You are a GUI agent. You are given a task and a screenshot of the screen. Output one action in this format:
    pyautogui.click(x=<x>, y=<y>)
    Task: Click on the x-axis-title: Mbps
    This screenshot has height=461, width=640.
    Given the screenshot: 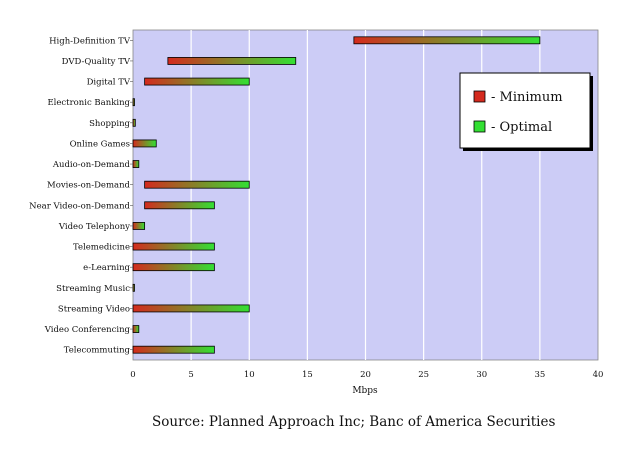 What is the action you would take?
    pyautogui.click(x=365, y=391)
    